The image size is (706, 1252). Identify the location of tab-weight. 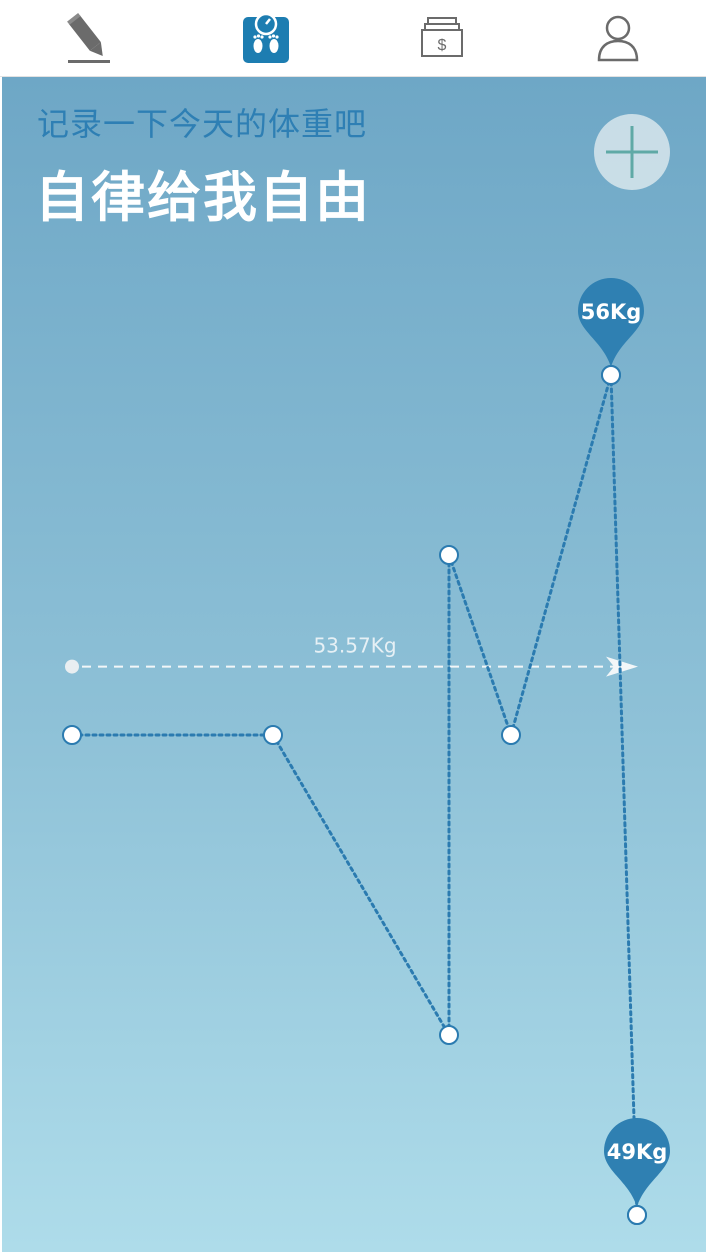
(266, 38).